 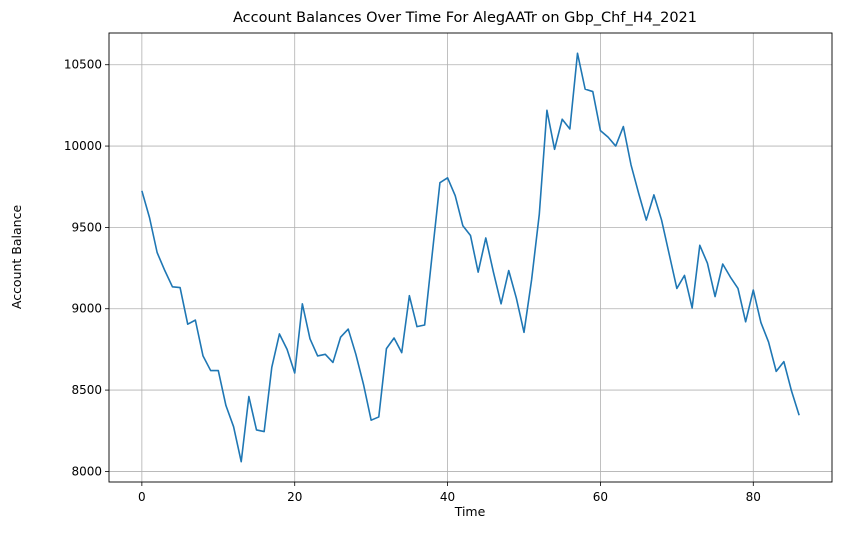 I want to click on x-tick-label: 60, so click(x=600, y=497).